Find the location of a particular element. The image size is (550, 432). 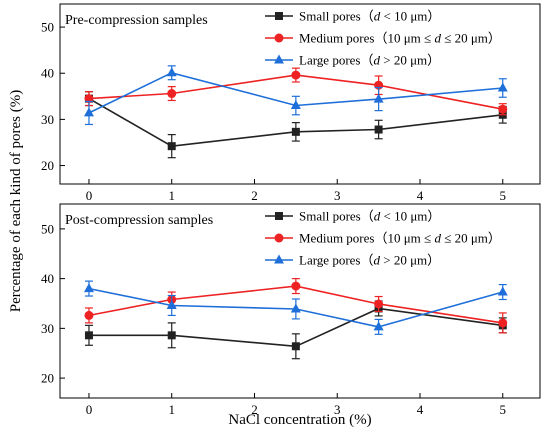

series-medium is located at coordinates (296, 306).